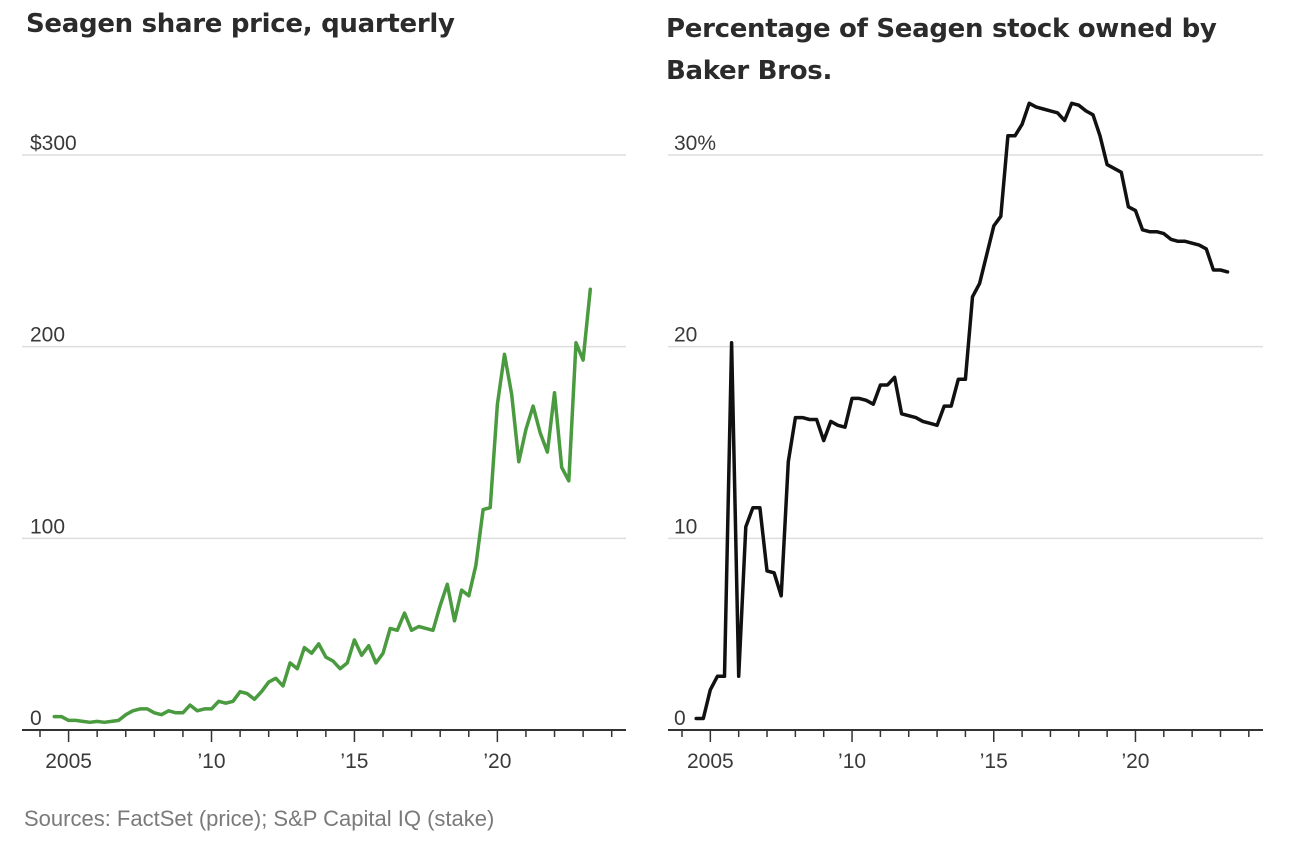 The height and width of the screenshot is (862, 1300). What do you see at coordinates (695, 143) in the screenshot?
I see `right-y-tick-label: 30%` at bounding box center [695, 143].